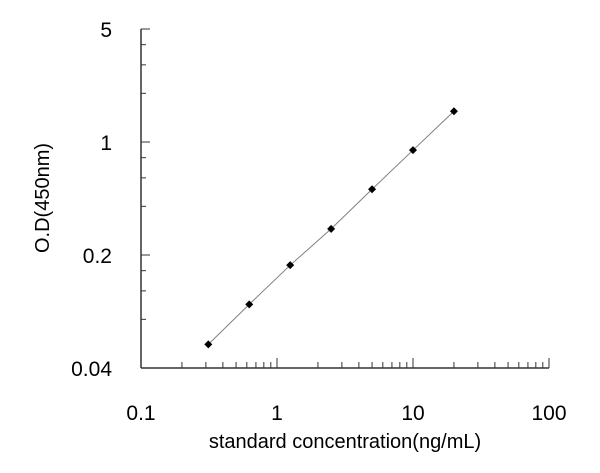  What do you see at coordinates (346, 413) in the screenshot?
I see `x-axis-tick-labels: 0.1 1 10 100` at bounding box center [346, 413].